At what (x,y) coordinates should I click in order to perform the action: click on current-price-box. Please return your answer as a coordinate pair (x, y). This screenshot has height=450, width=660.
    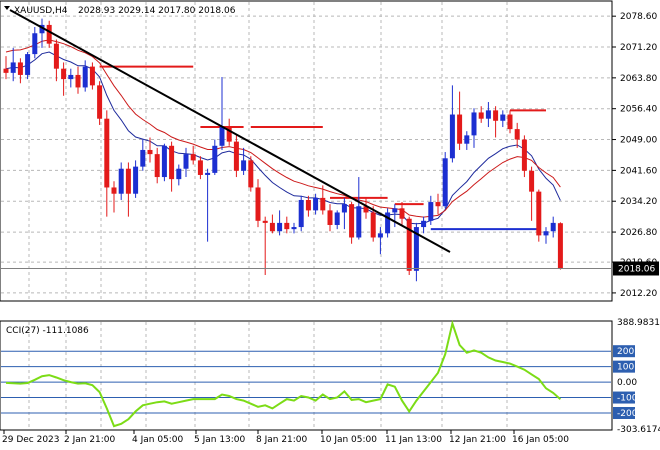
    Looking at the image, I should click on (636, 268).